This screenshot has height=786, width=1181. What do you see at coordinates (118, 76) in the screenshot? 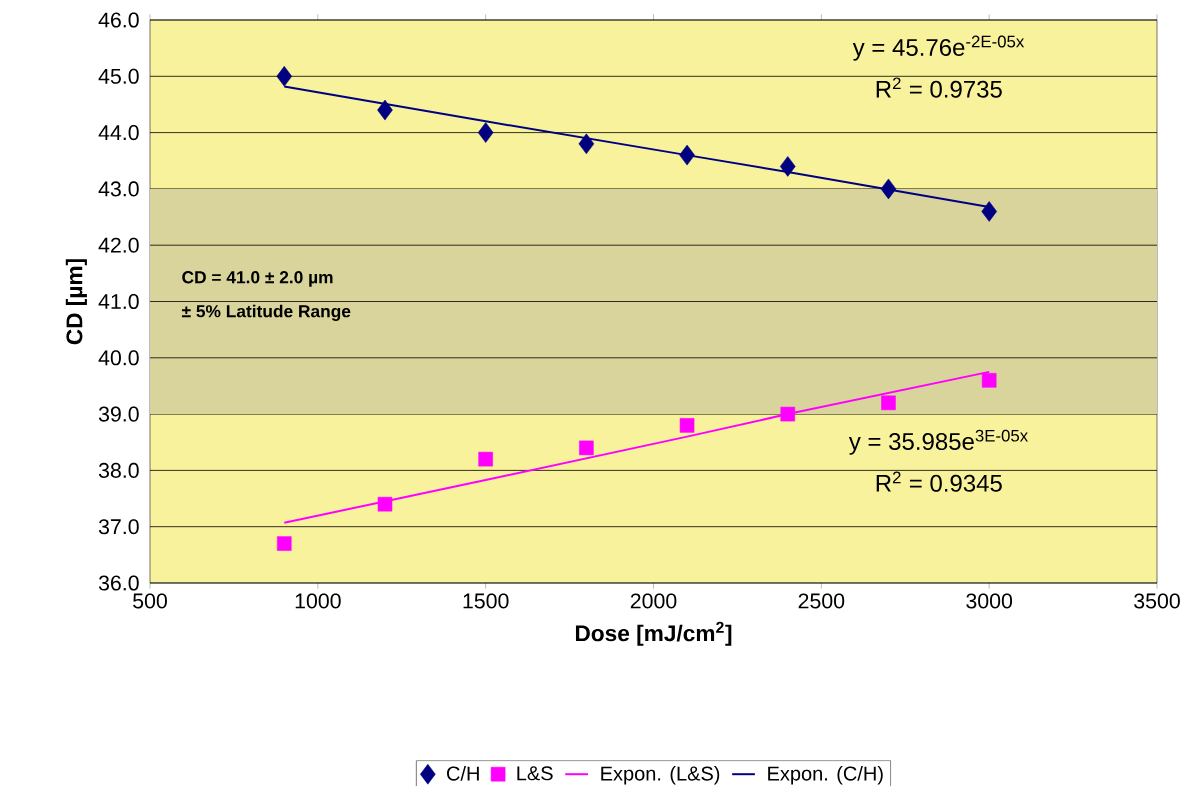
I see `y-tick-label: 45.0` at bounding box center [118, 76].